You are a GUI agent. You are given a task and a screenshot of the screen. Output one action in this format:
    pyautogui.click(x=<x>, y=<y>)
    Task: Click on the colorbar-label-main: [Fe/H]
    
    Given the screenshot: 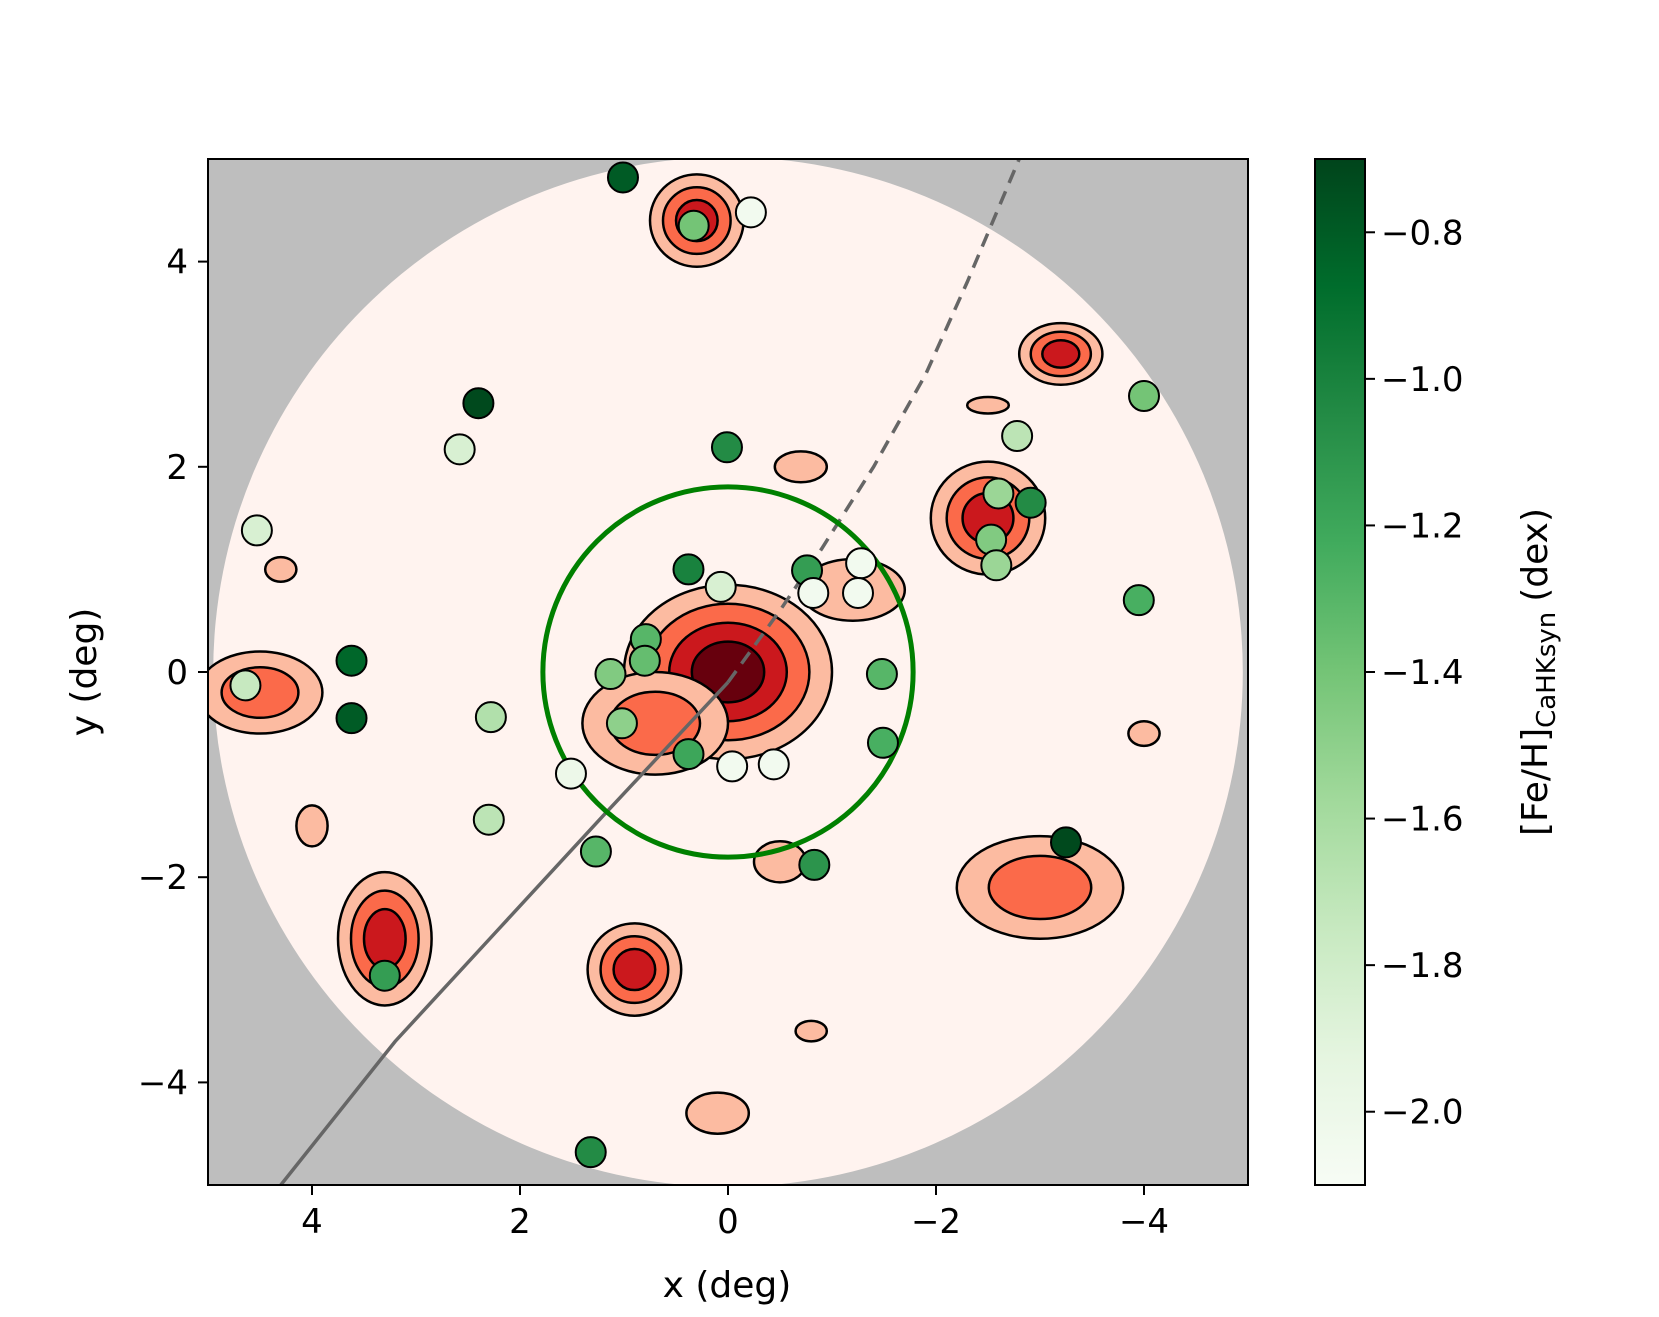 What is the action you would take?
    pyautogui.click(x=1535, y=782)
    